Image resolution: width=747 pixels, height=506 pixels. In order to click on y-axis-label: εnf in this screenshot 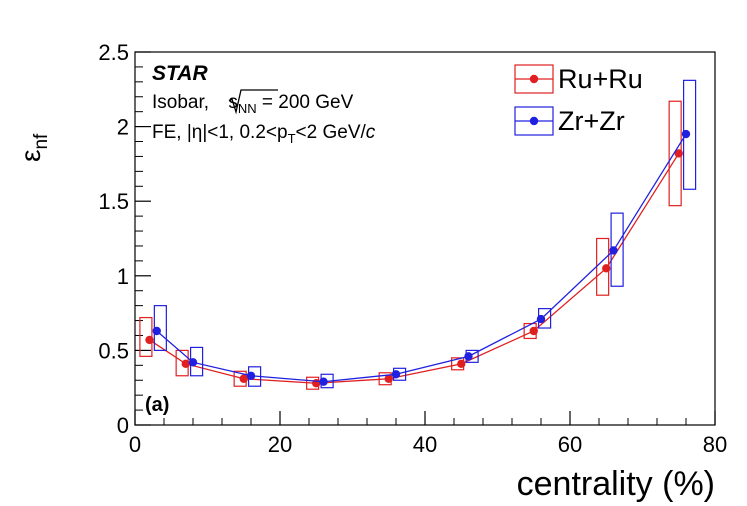, I will do `click(33, 147)`.